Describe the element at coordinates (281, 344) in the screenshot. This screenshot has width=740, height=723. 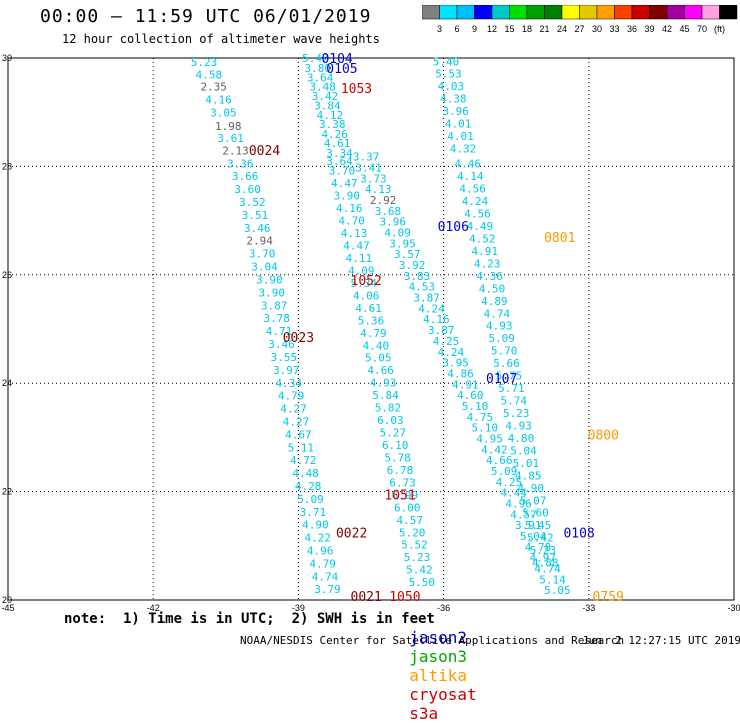
I see `wave-height-value: 3.46` at that location.